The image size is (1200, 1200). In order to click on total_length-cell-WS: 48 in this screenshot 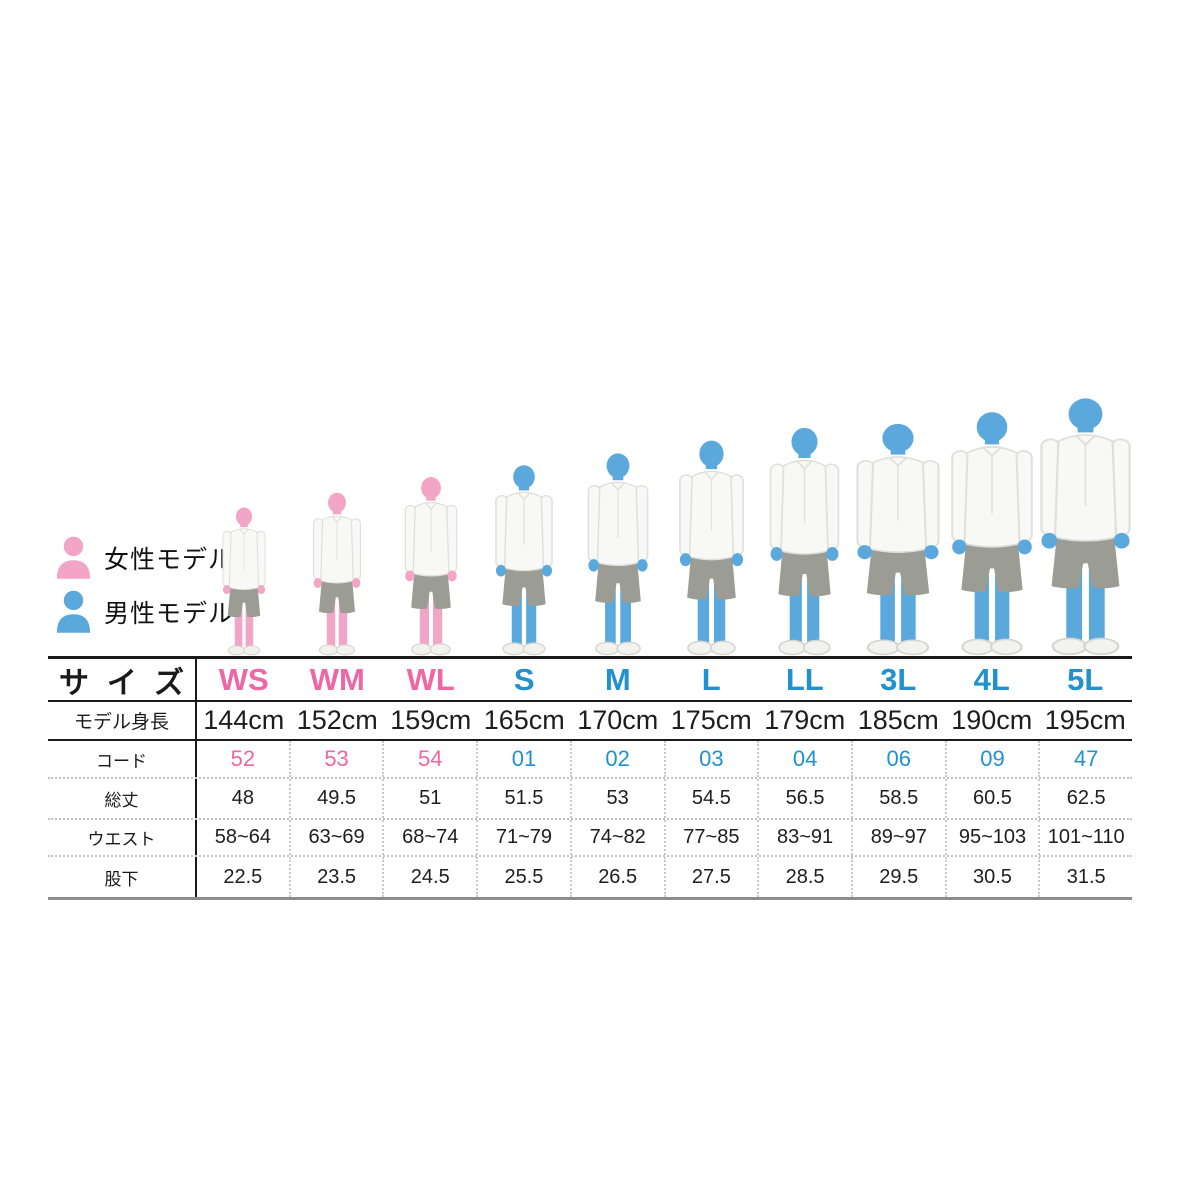, I will do `click(242, 798)`.